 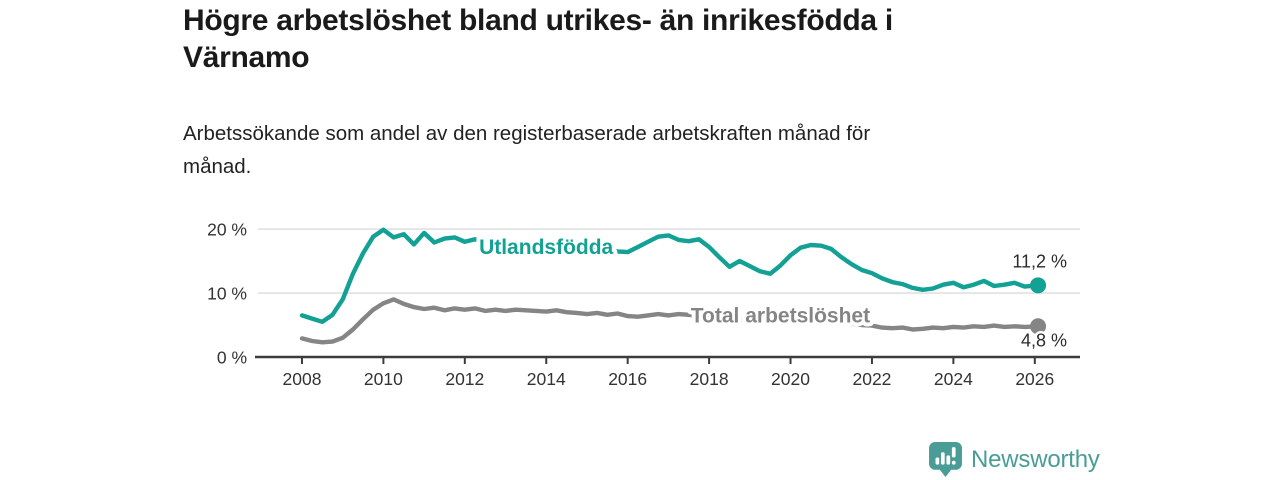 What do you see at coordinates (546, 379) in the screenshot?
I see `x-tick-label: 2014` at bounding box center [546, 379].